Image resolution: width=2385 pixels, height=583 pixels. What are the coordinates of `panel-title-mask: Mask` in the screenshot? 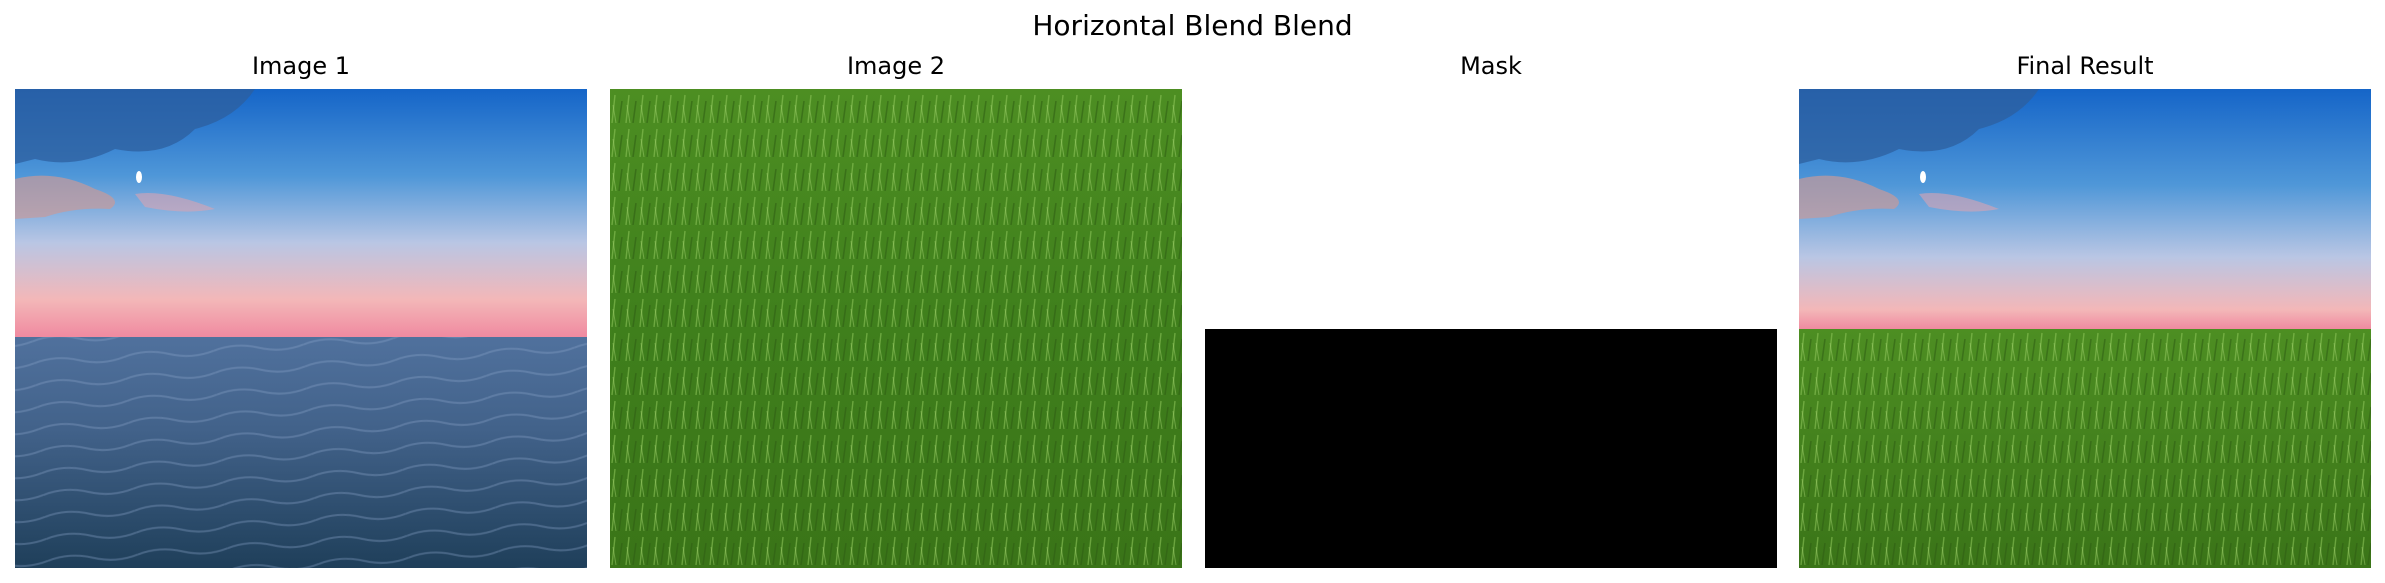 It's located at (1491, 66).